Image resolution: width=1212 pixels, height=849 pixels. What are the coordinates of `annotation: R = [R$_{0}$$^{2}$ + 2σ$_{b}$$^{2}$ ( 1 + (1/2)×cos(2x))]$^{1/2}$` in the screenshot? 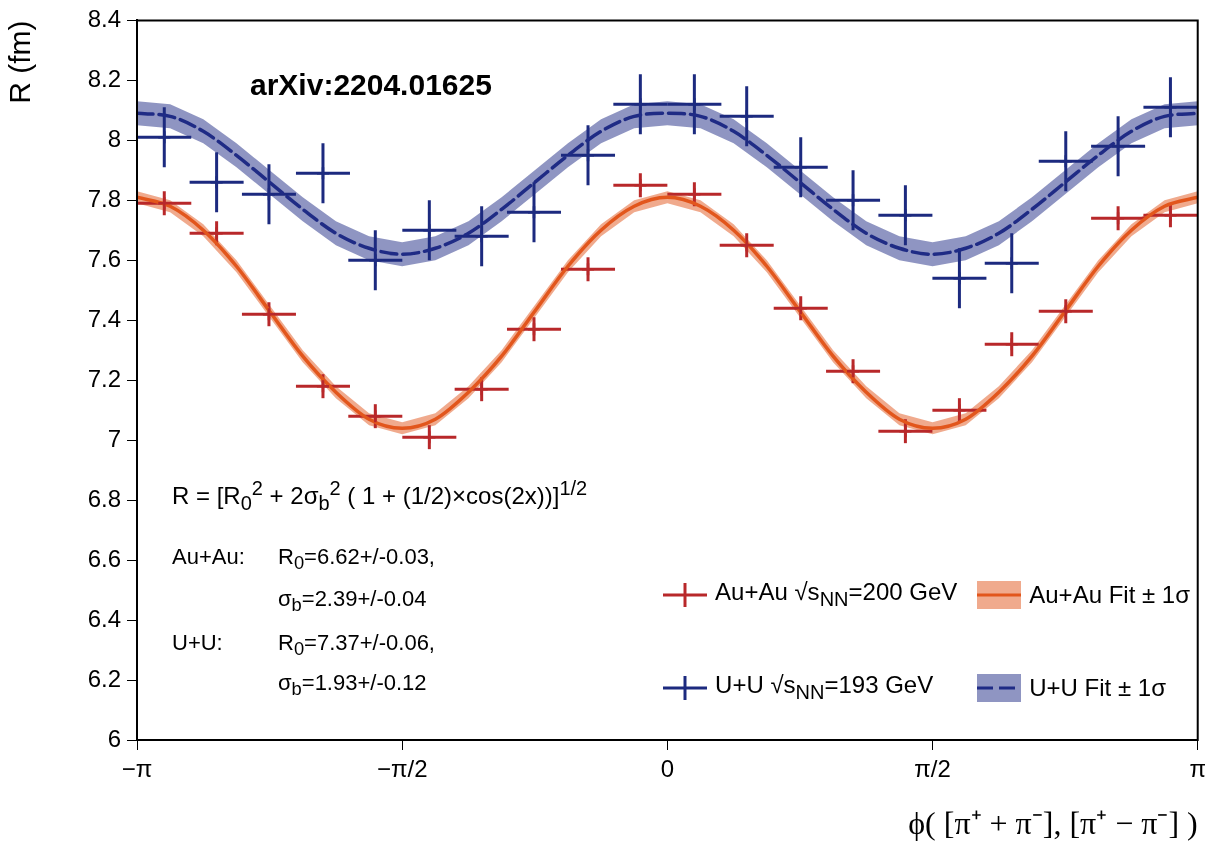 It's located at (380, 495).